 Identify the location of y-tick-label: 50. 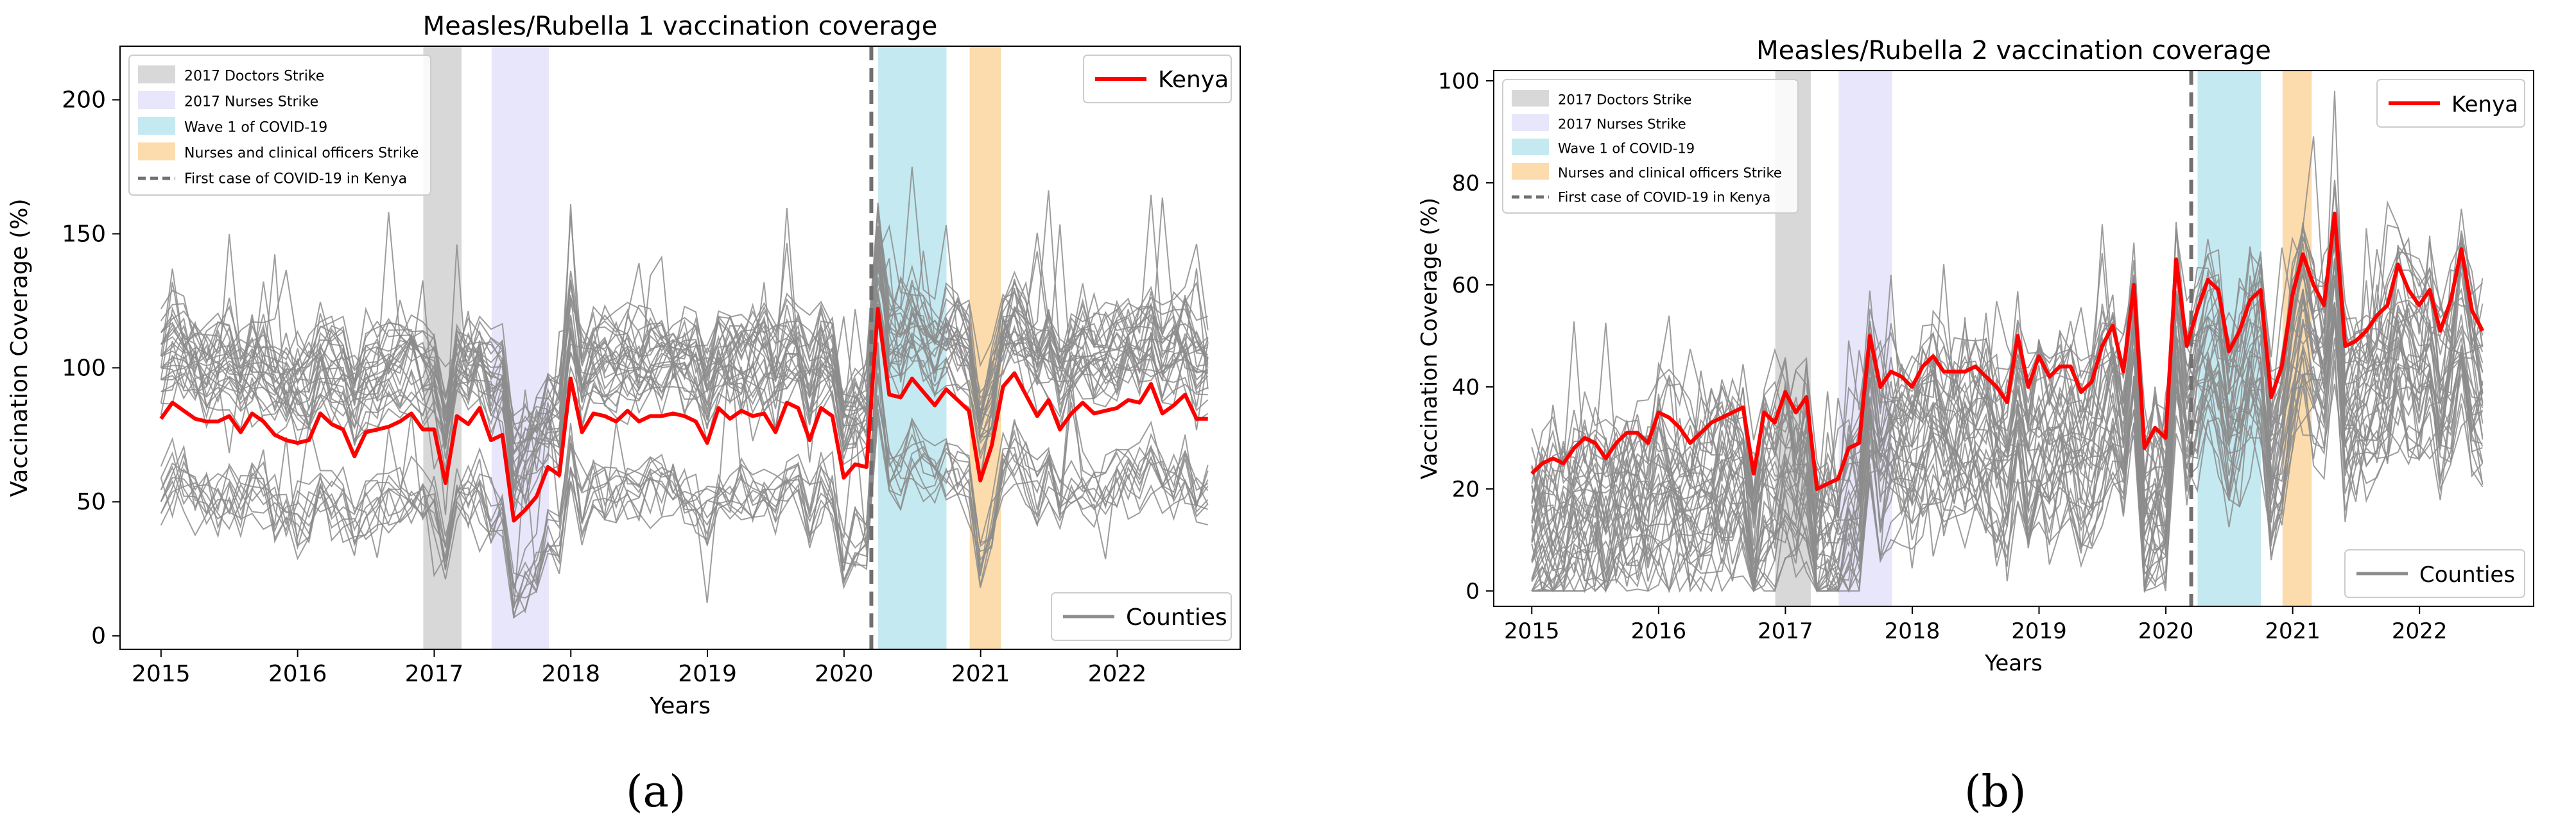
(91, 502).